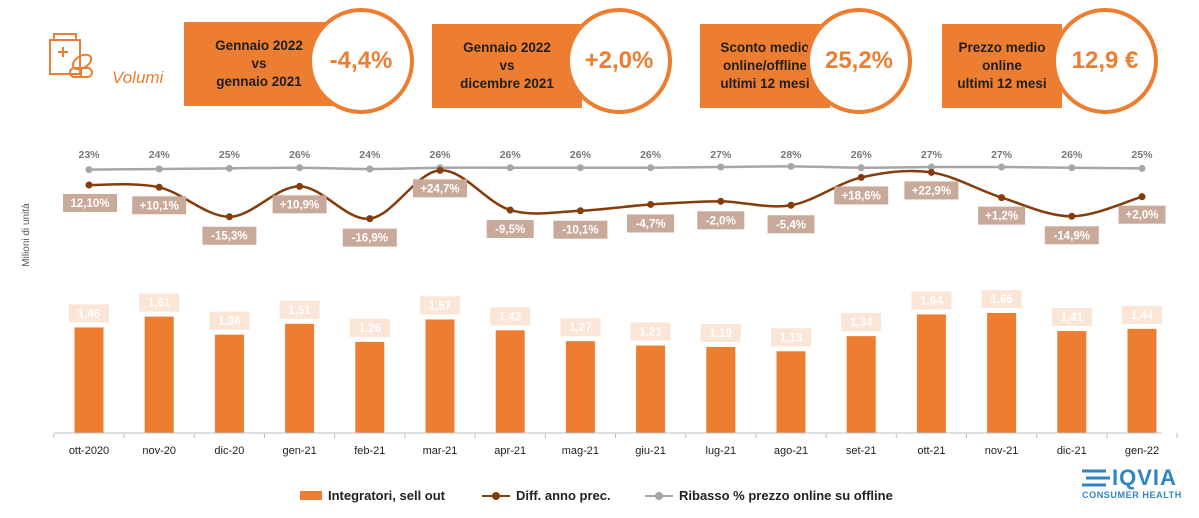  I want to click on diff-value-label: +10,9%, so click(299, 205).